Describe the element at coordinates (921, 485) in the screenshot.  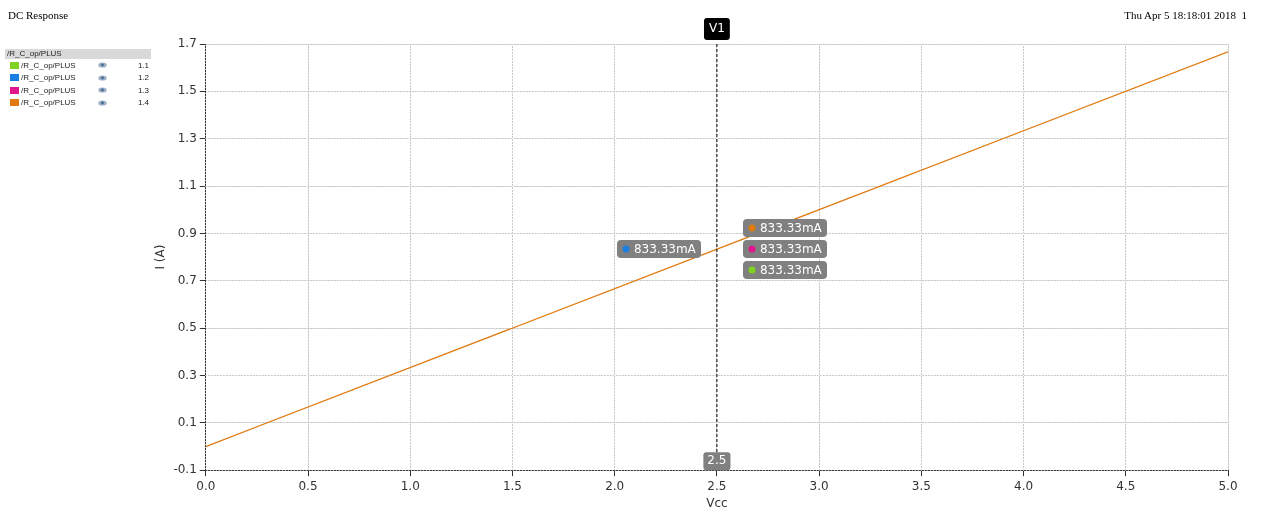
I see `x-tick-label: 3.5` at that location.